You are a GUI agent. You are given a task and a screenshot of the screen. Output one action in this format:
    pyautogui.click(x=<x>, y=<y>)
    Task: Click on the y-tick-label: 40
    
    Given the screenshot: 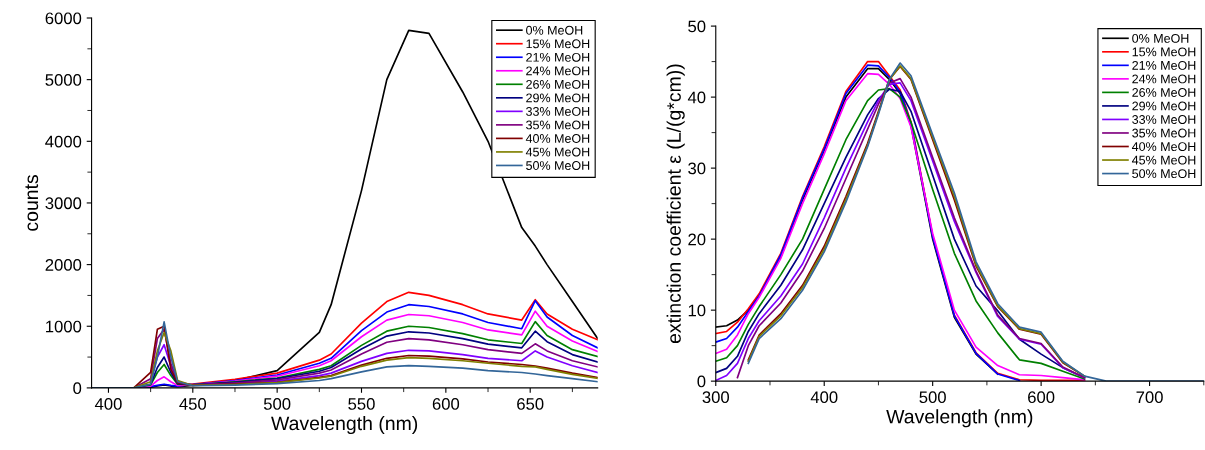 What is the action you would take?
    pyautogui.click(x=696, y=97)
    